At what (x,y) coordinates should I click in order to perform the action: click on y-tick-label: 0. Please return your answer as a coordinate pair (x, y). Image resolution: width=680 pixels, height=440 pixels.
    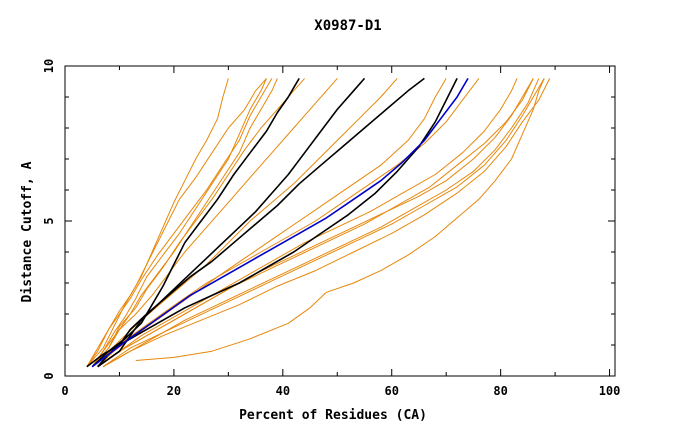
    Looking at the image, I should click on (49, 375).